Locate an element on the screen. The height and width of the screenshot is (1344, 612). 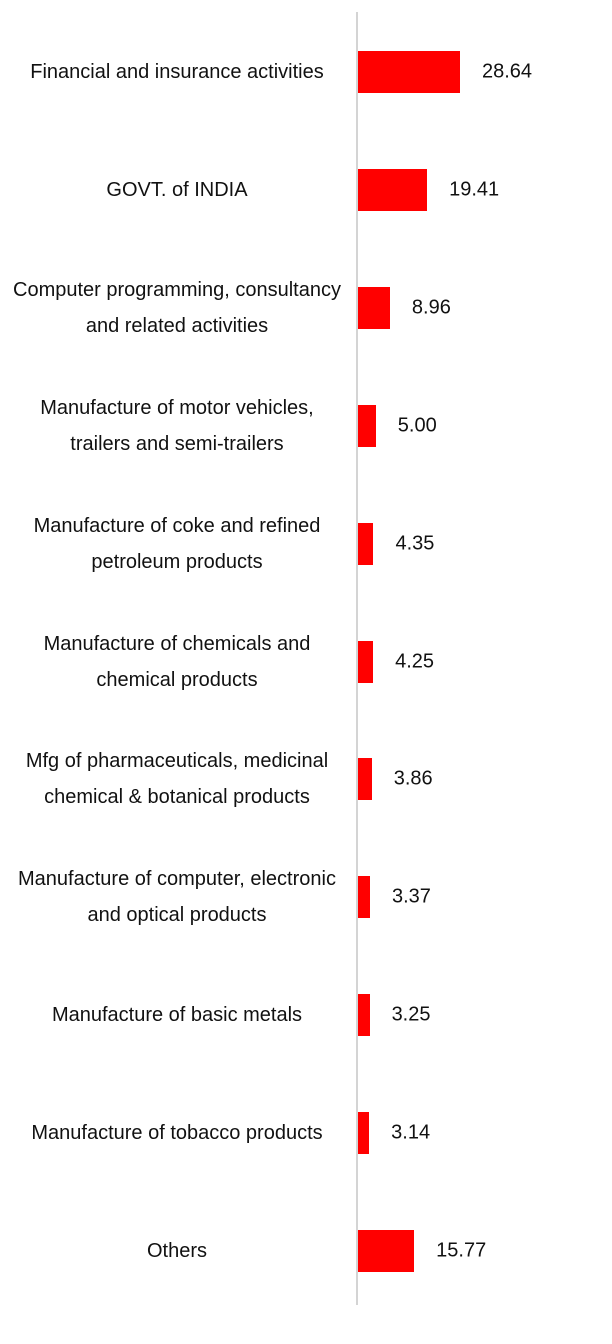
category-label: Financial and insurance activities is located at coordinates (177, 72).